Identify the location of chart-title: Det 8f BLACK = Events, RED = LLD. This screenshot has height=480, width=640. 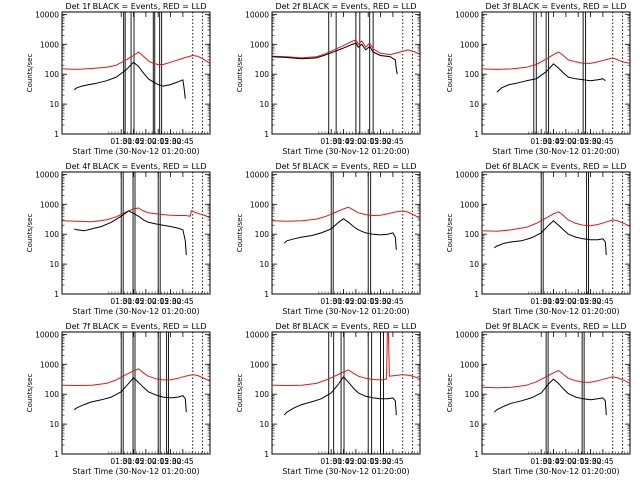
(345, 326).